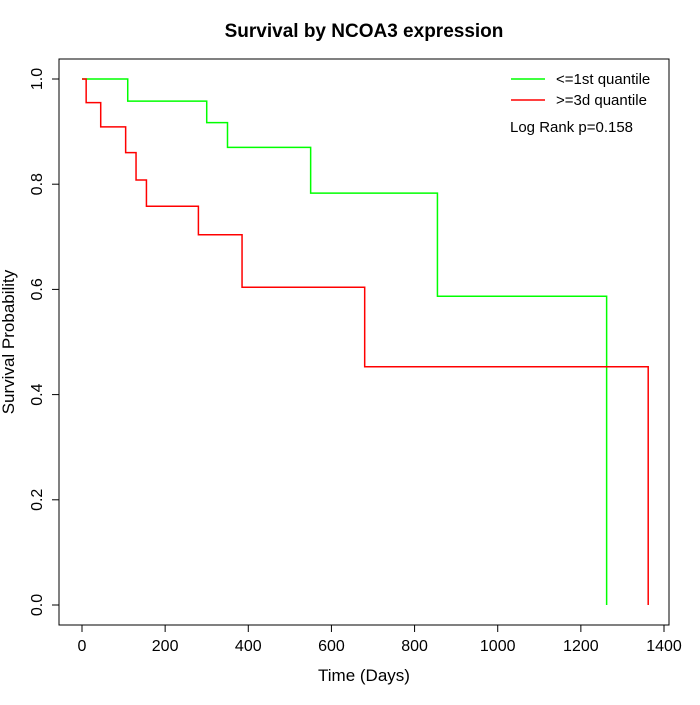 The height and width of the screenshot is (705, 700). I want to click on x-axis-label: Time (Days), so click(364, 675).